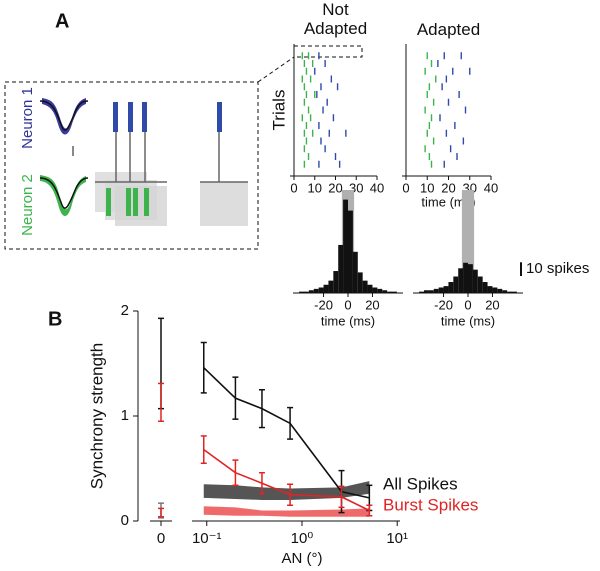  What do you see at coordinates (430, 504) in the screenshot?
I see `legend-label: Burst Spikes` at bounding box center [430, 504].